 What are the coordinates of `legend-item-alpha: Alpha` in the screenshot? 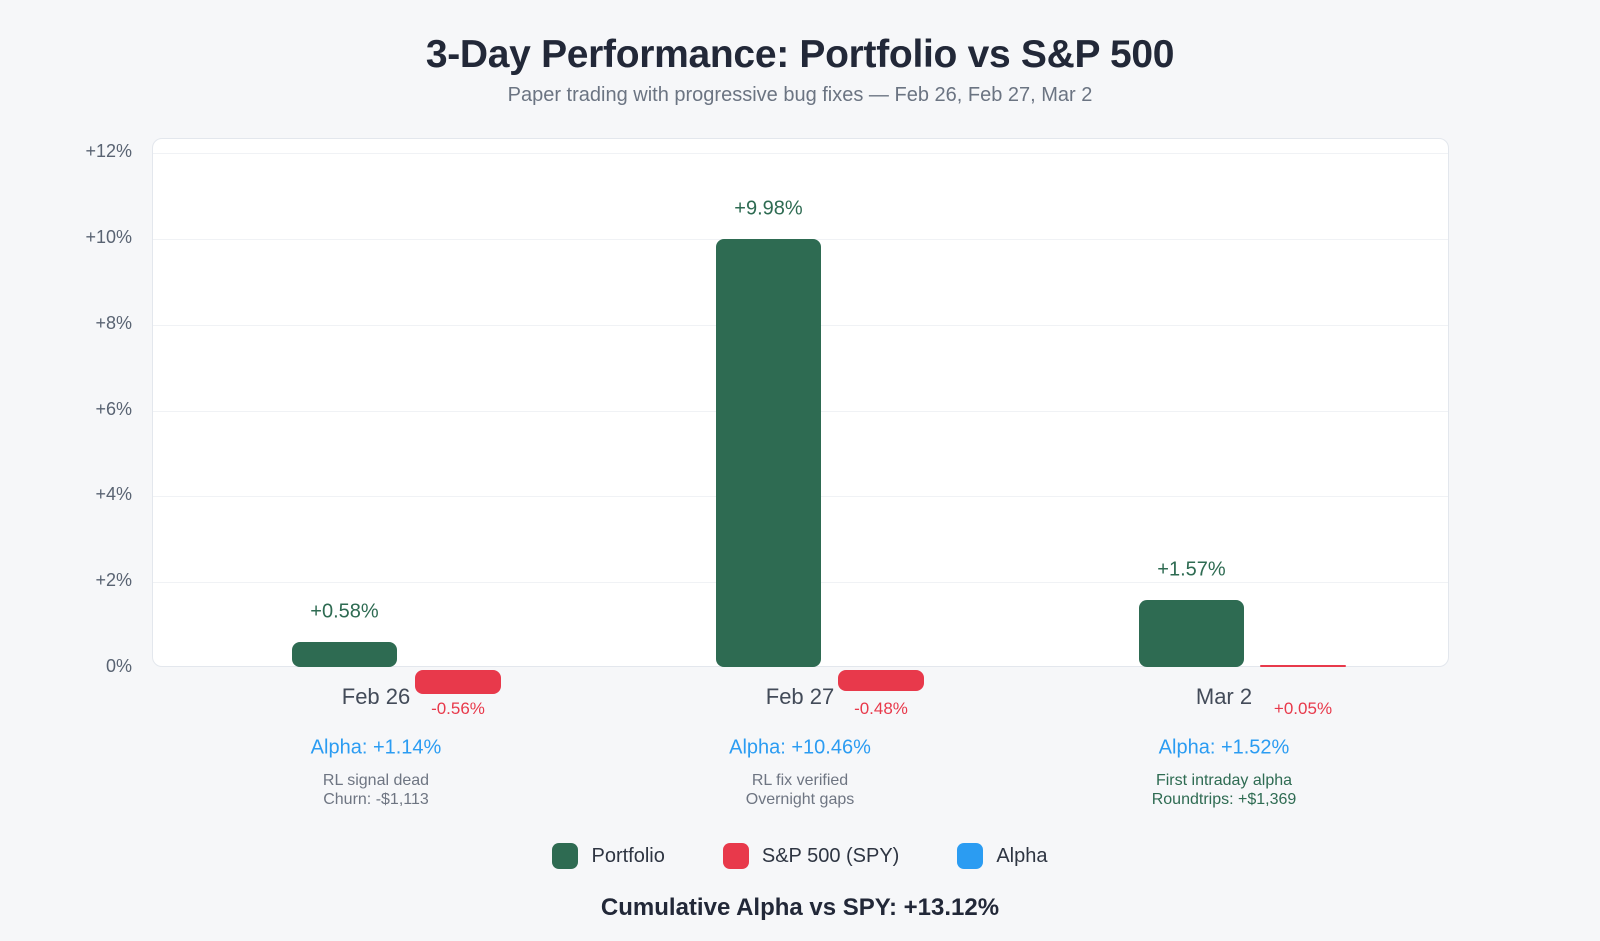 It's located at (1002, 856).